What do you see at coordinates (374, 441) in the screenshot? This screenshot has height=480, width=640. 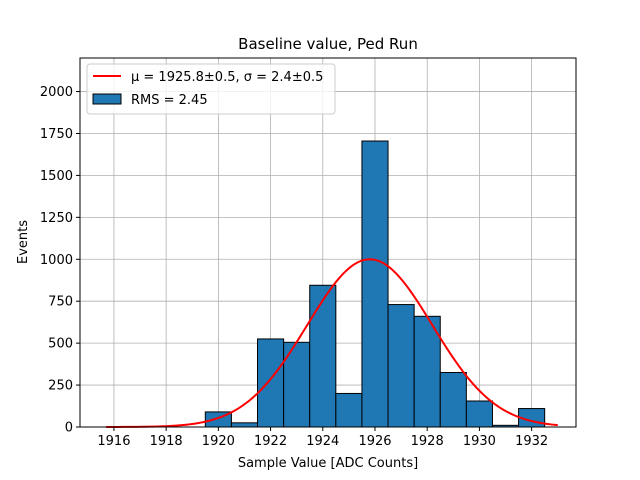 I see `x-tick-label: 1926` at bounding box center [374, 441].